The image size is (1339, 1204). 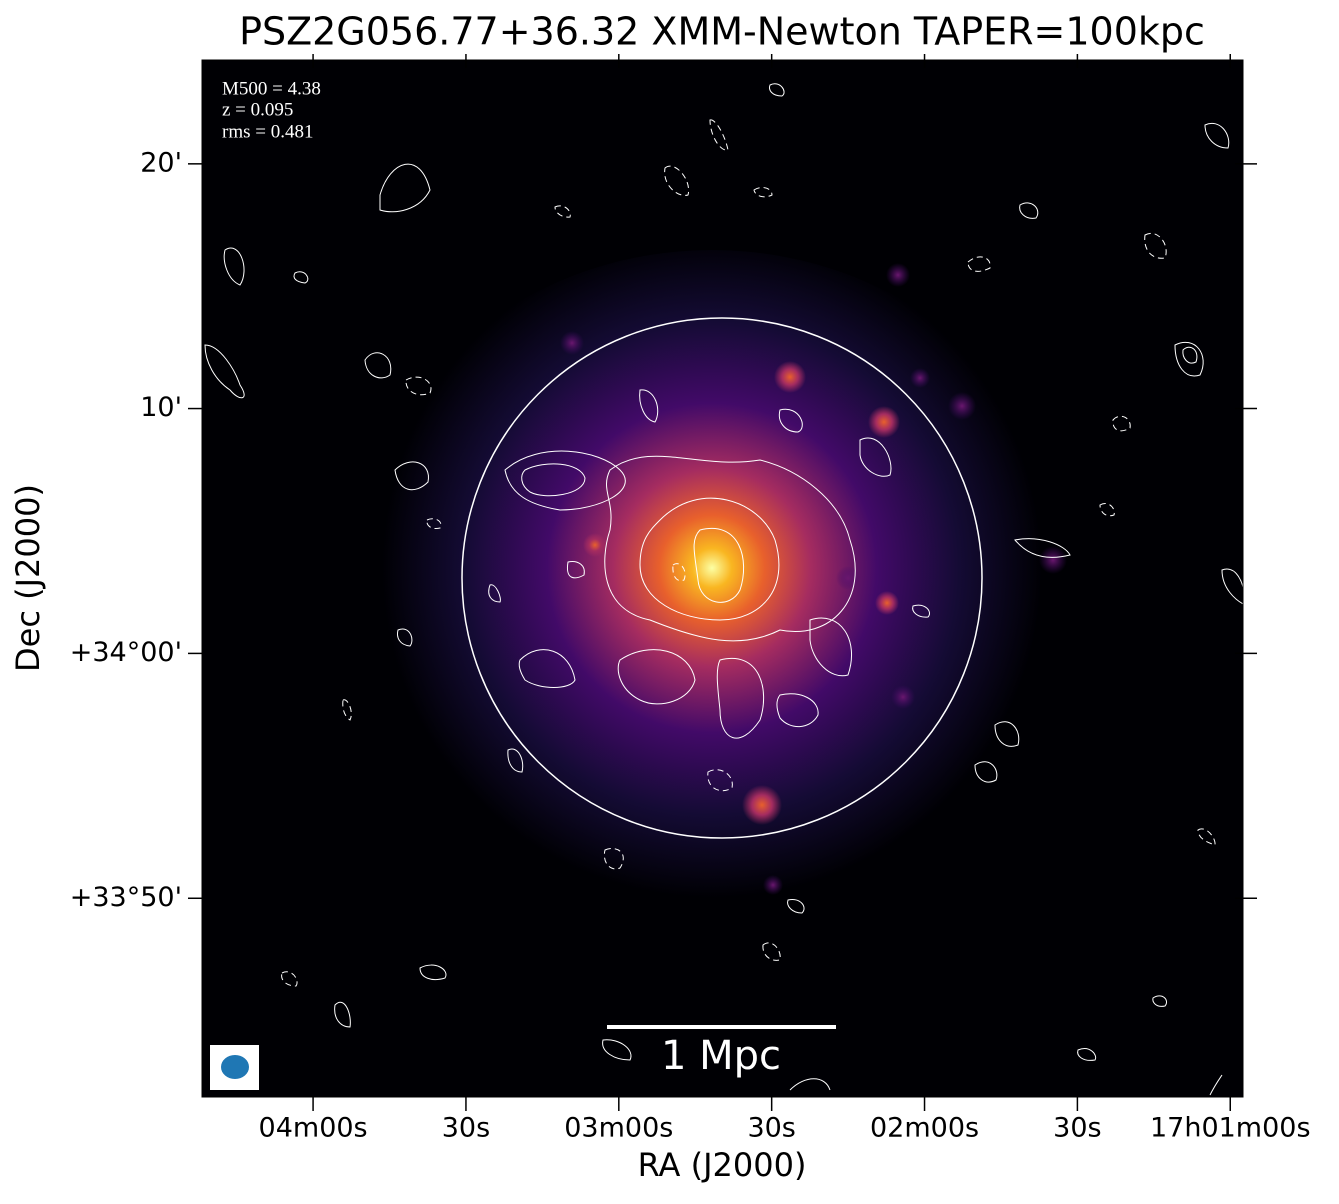 I want to click on y-tick-label: 20', so click(x=161, y=162).